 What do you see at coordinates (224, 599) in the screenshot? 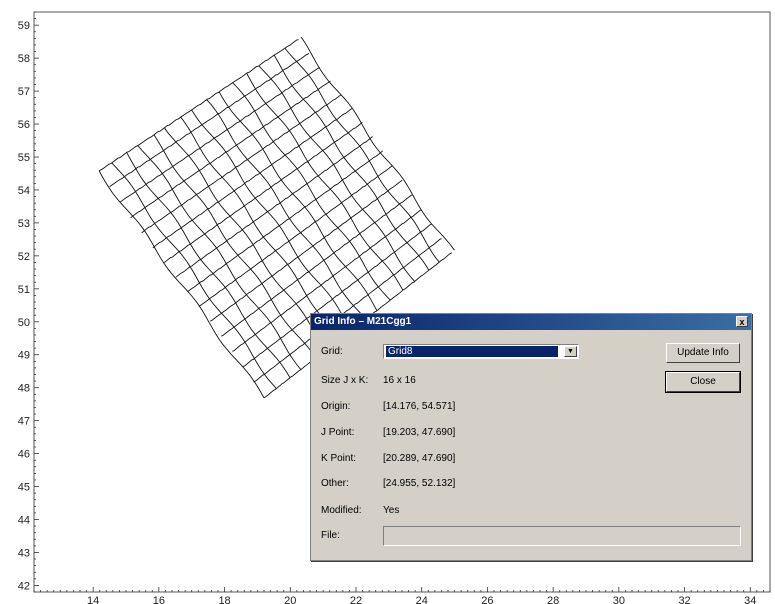
I see `x-tick-label: 18` at bounding box center [224, 599].